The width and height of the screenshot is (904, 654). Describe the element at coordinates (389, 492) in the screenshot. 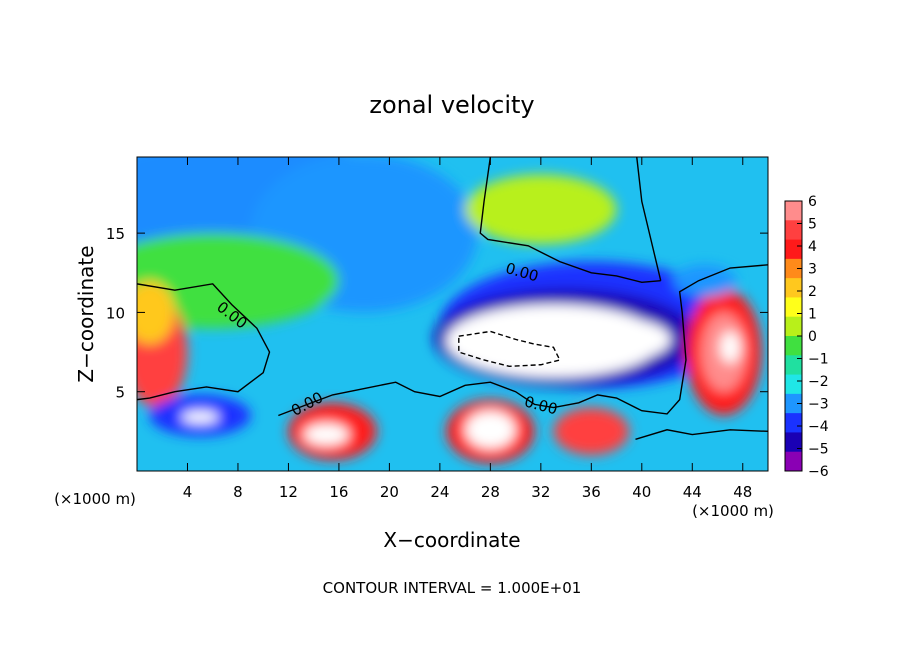

I see `x-tick-label-4: 20` at that location.